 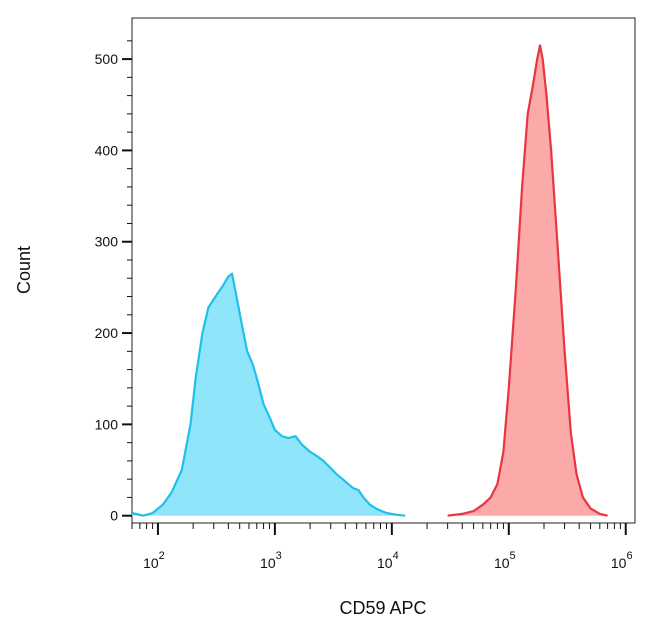 I want to click on y-axis-title: Count, so click(x=24, y=270).